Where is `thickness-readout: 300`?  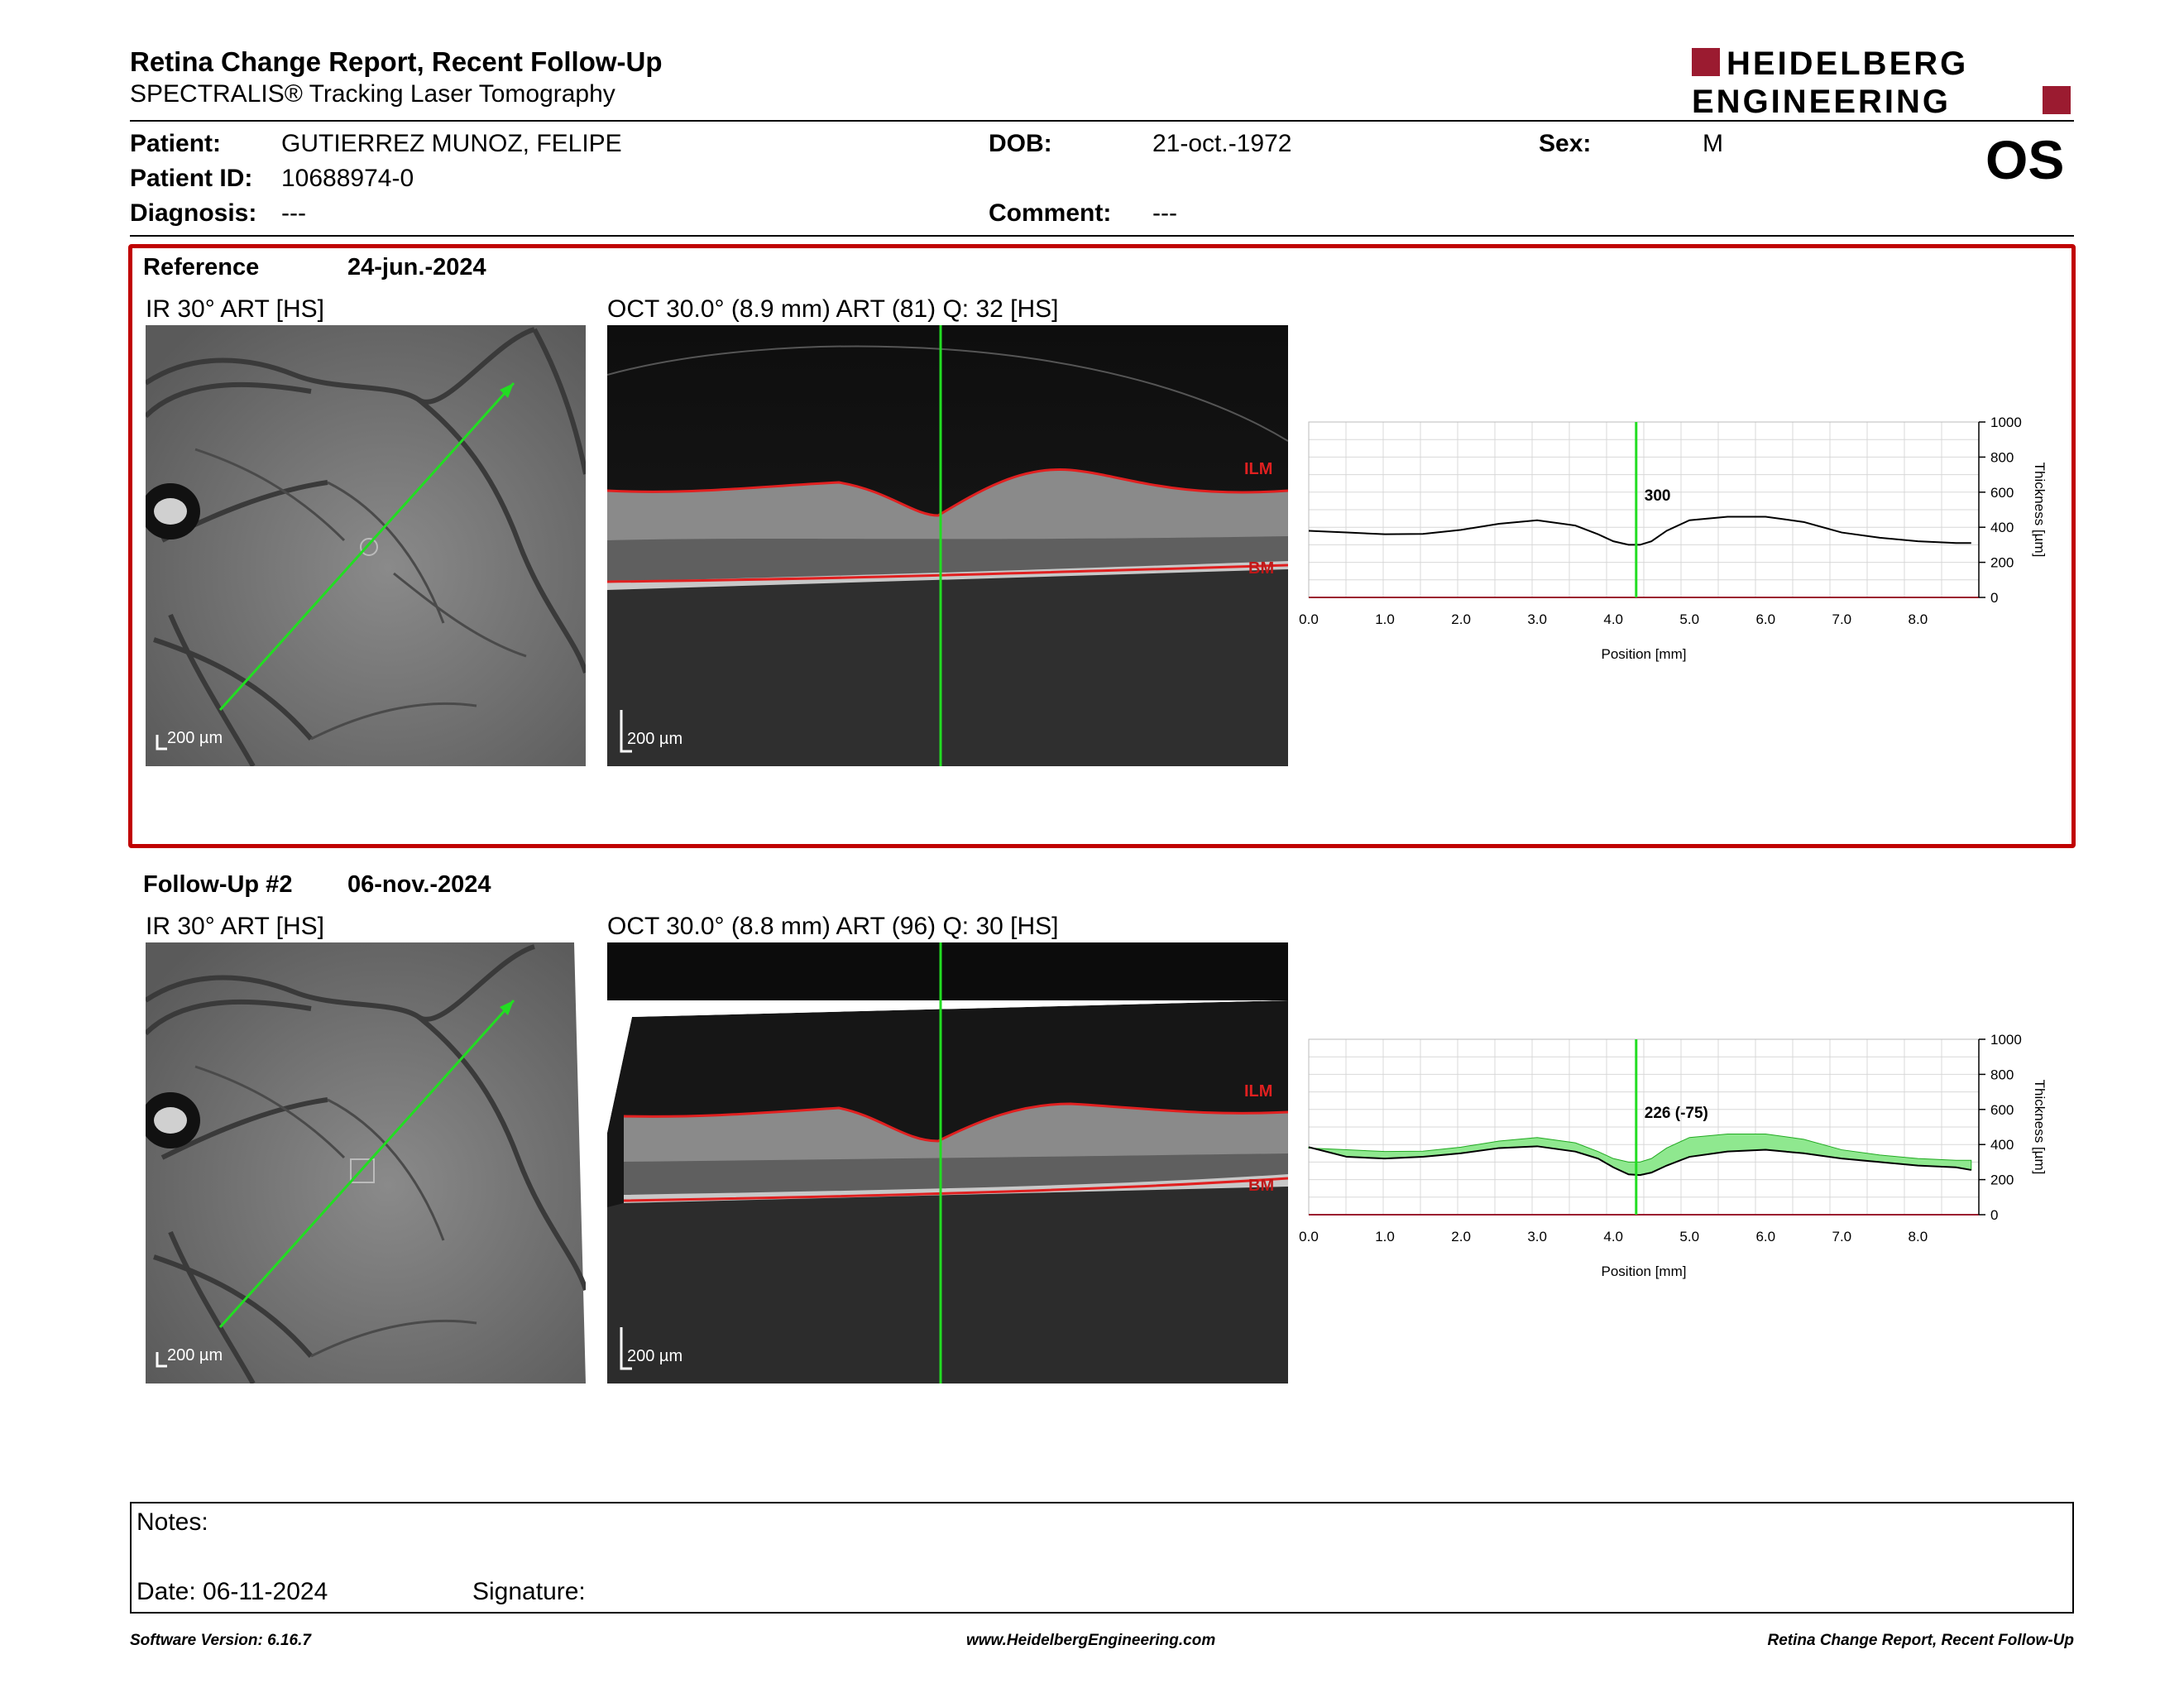
thickness-readout: 300 is located at coordinates (1658, 496).